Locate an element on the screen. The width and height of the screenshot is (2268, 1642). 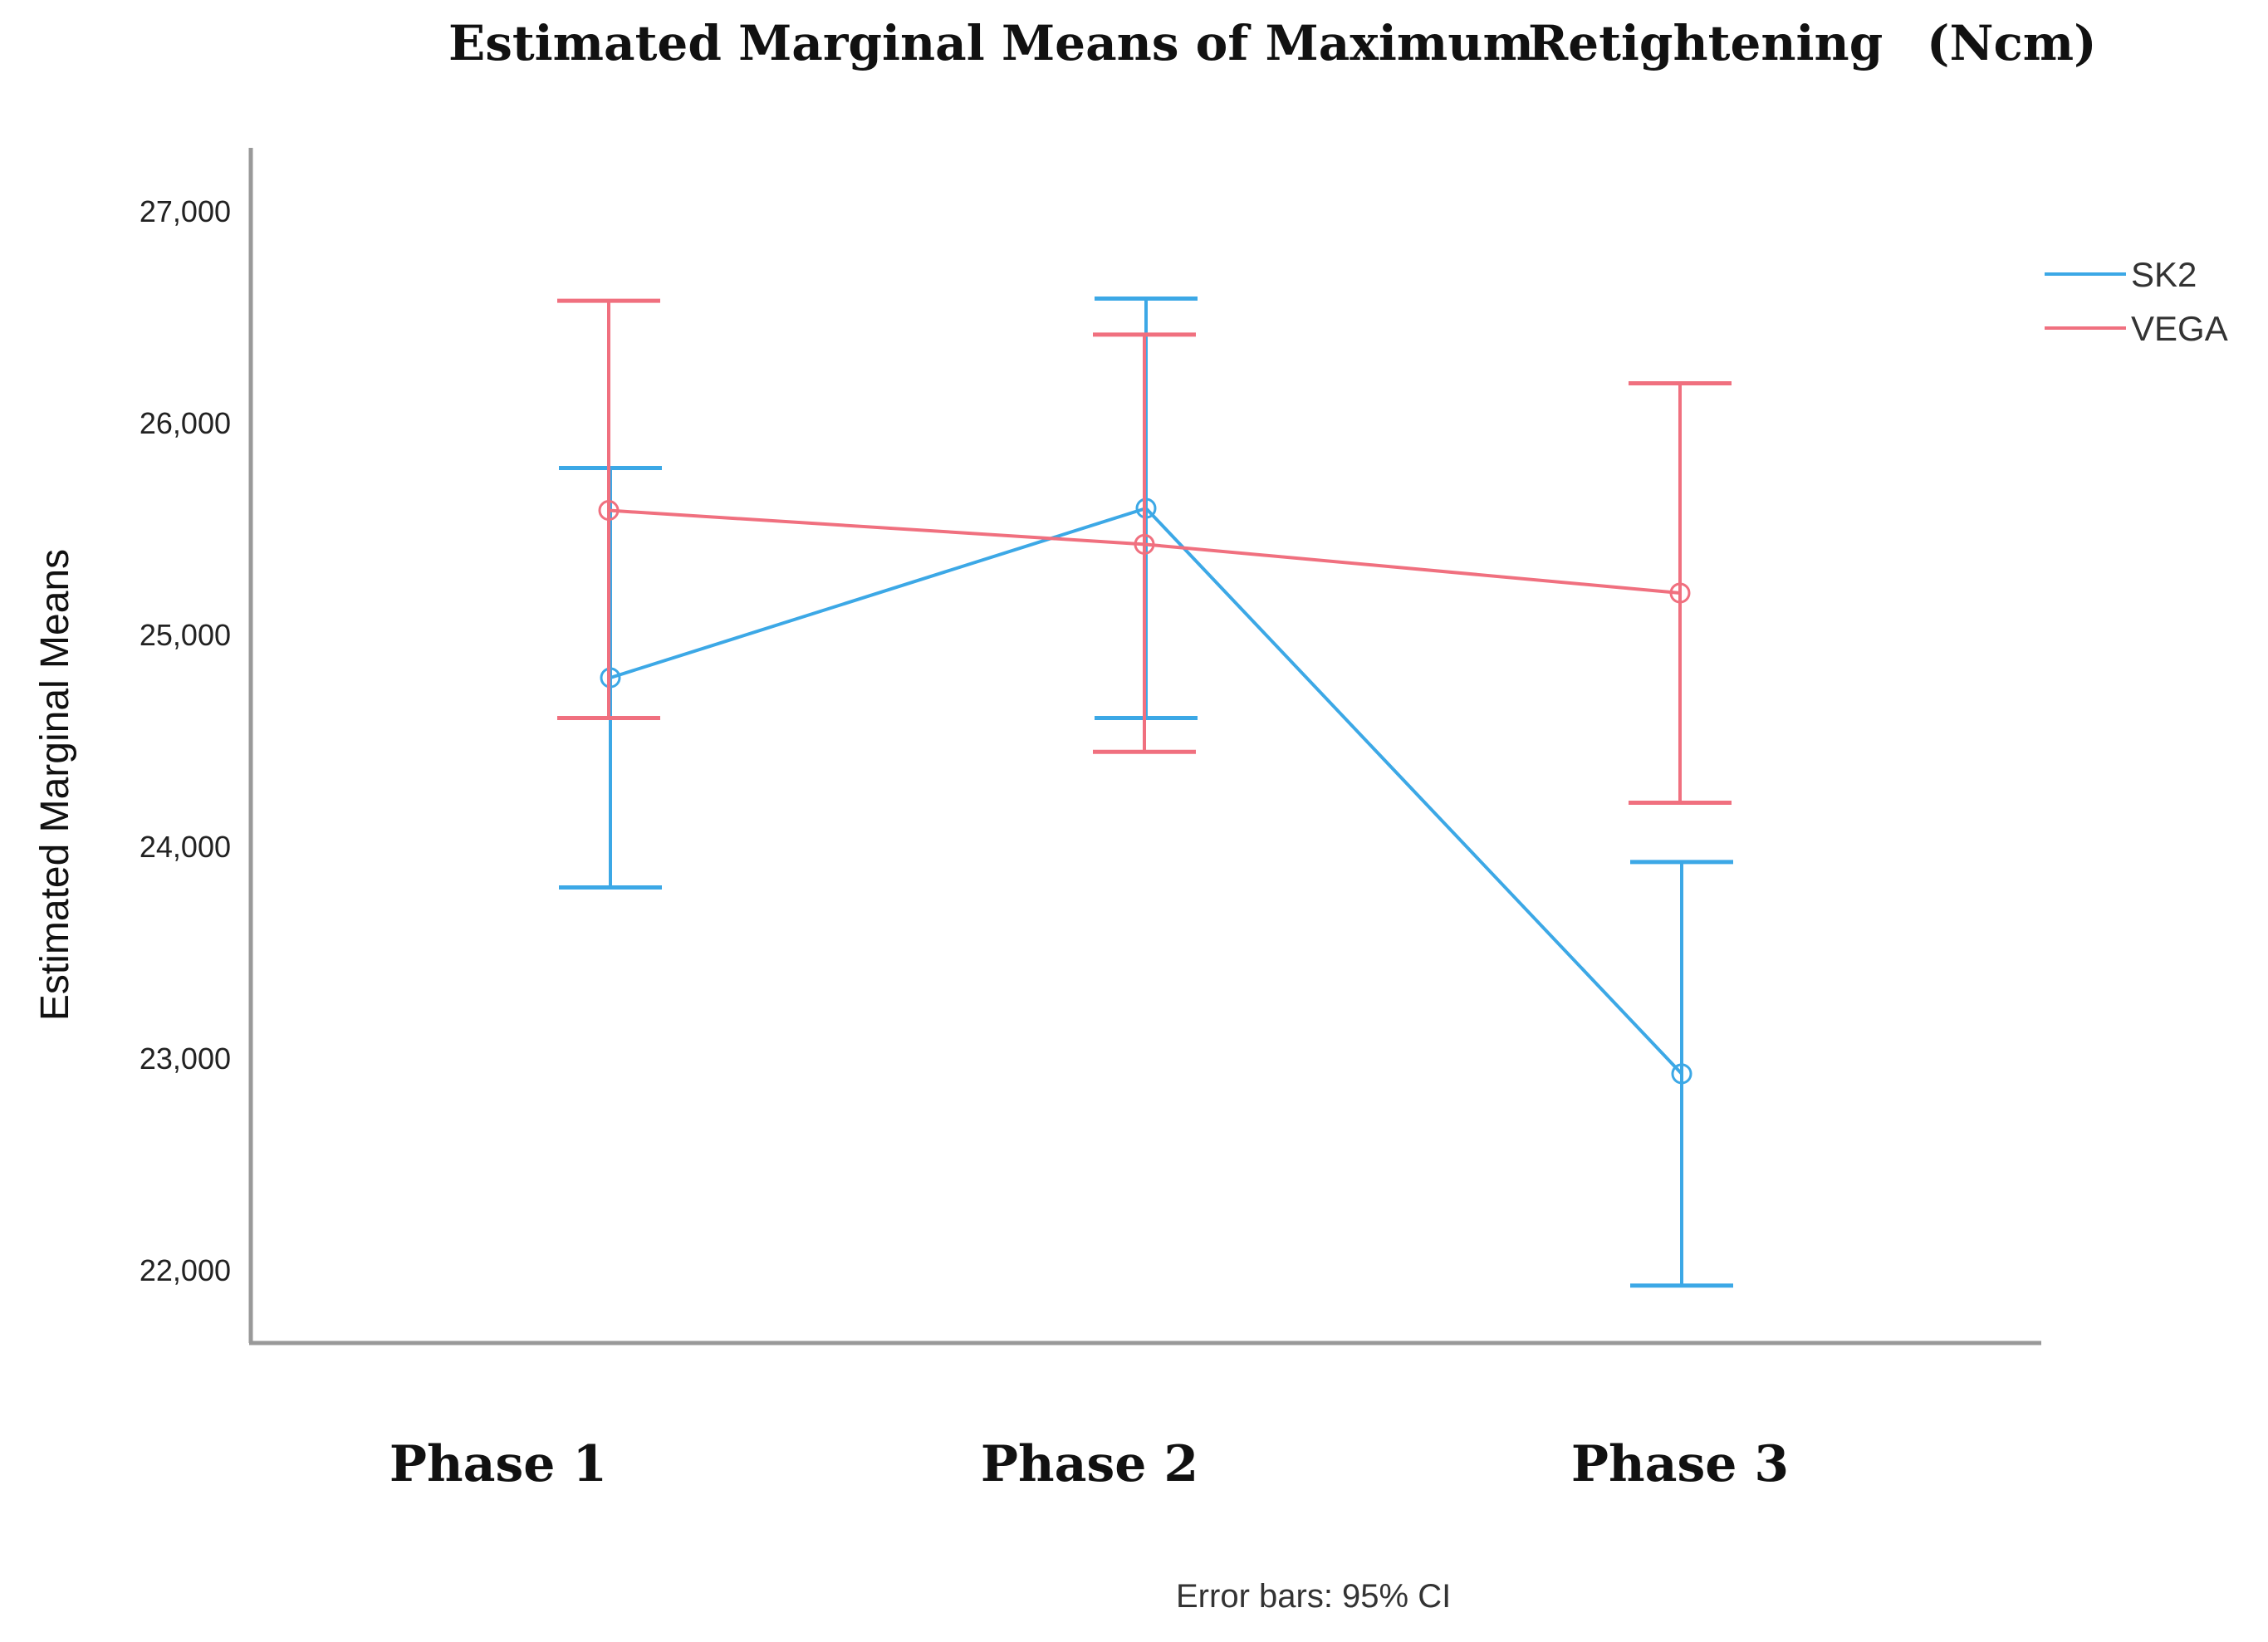
y-tick-label: 25,000 is located at coordinates (185, 635).